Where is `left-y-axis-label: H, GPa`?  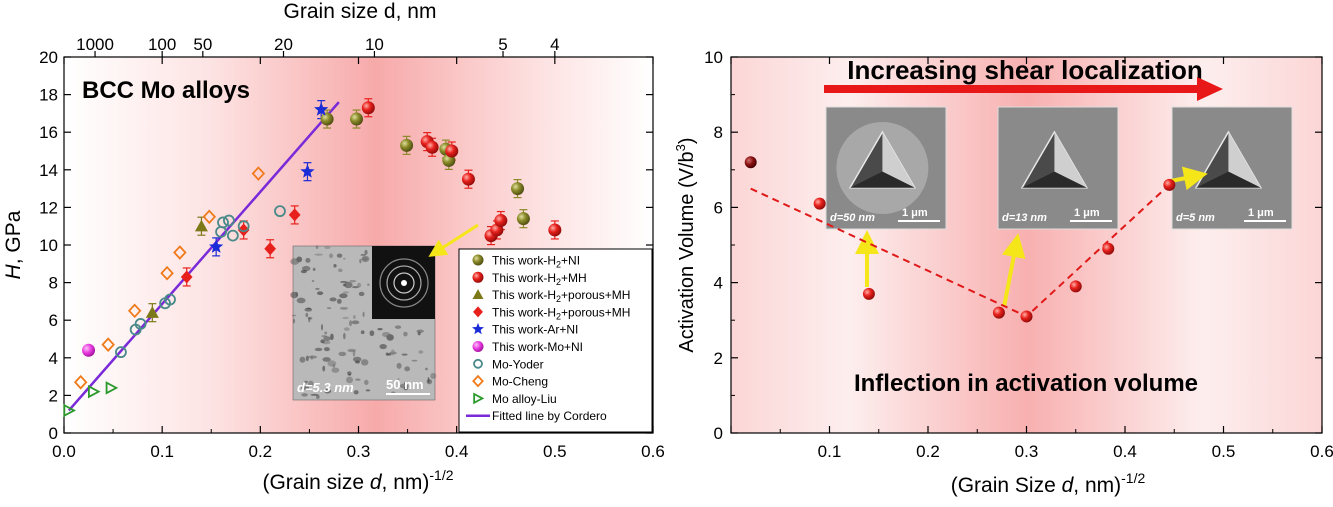
left-y-axis-label: H, GPa is located at coordinates (13, 244).